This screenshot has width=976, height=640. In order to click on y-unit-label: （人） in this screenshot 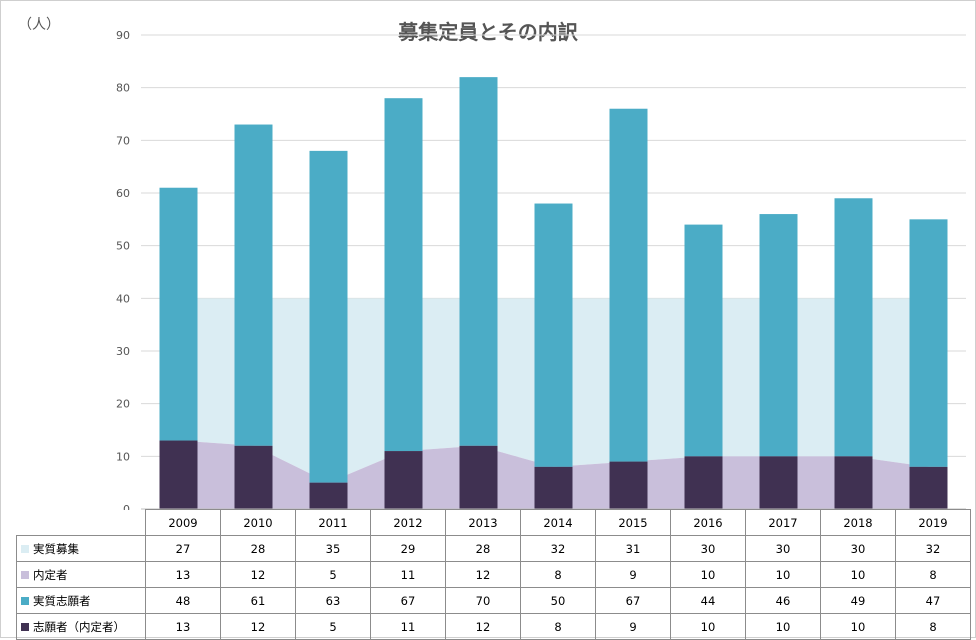, I will do `click(39, 25)`.